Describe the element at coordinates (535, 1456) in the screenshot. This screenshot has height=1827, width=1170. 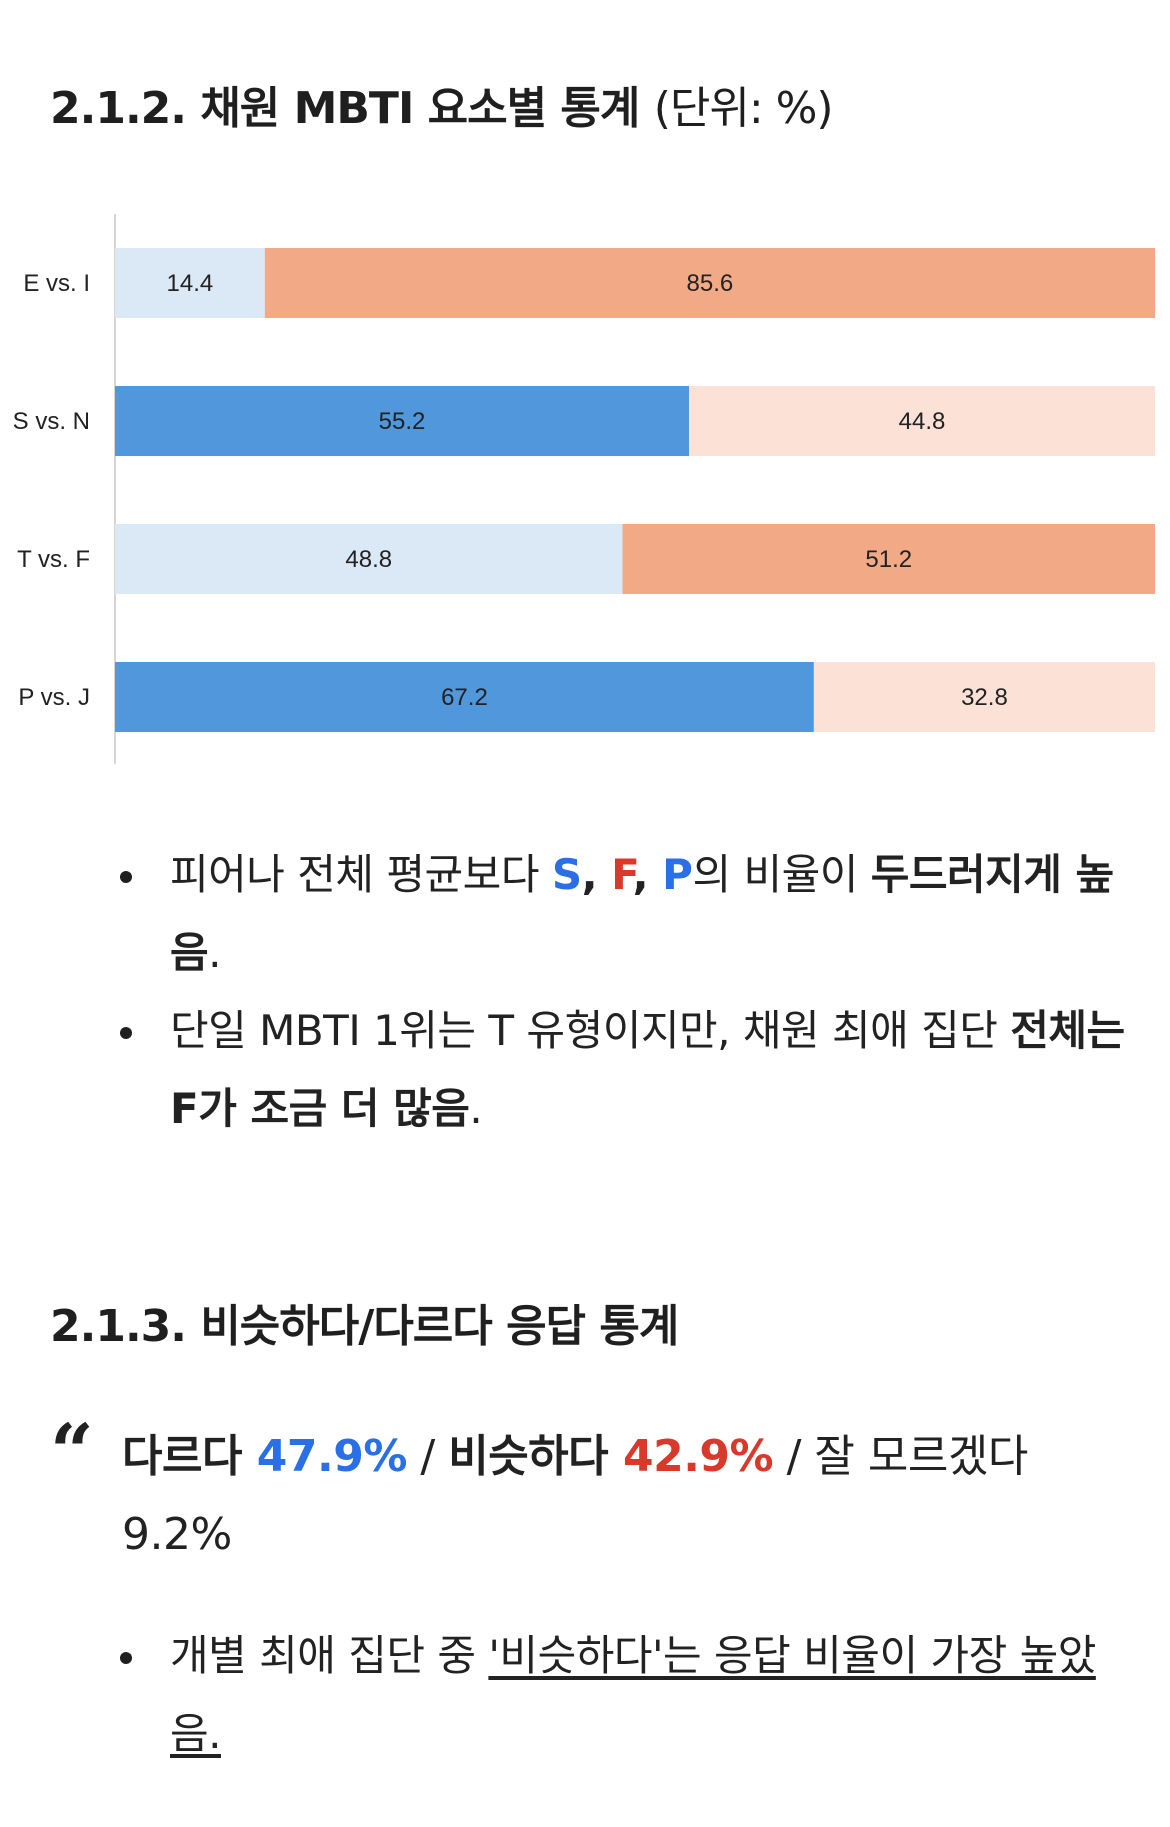
I see `text-segment: 비슷하다` at that location.